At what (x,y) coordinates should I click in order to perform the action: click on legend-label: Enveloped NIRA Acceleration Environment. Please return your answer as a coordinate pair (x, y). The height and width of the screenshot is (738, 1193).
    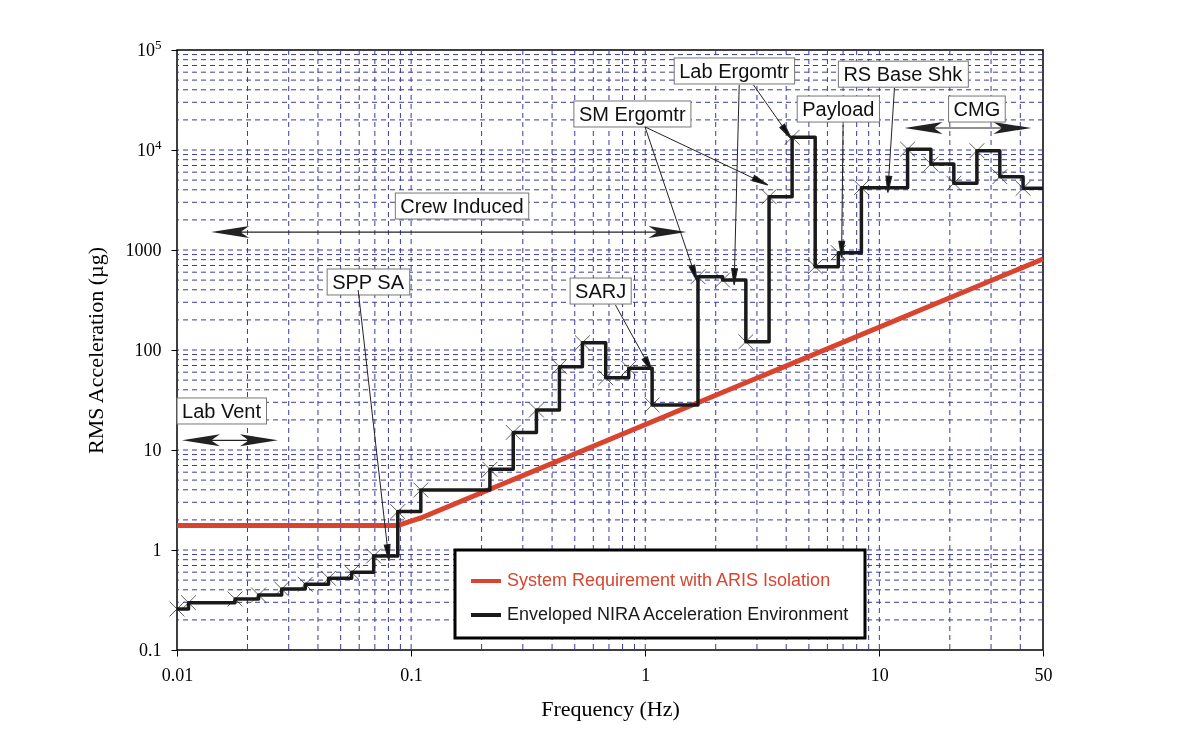
    Looking at the image, I should click on (678, 614).